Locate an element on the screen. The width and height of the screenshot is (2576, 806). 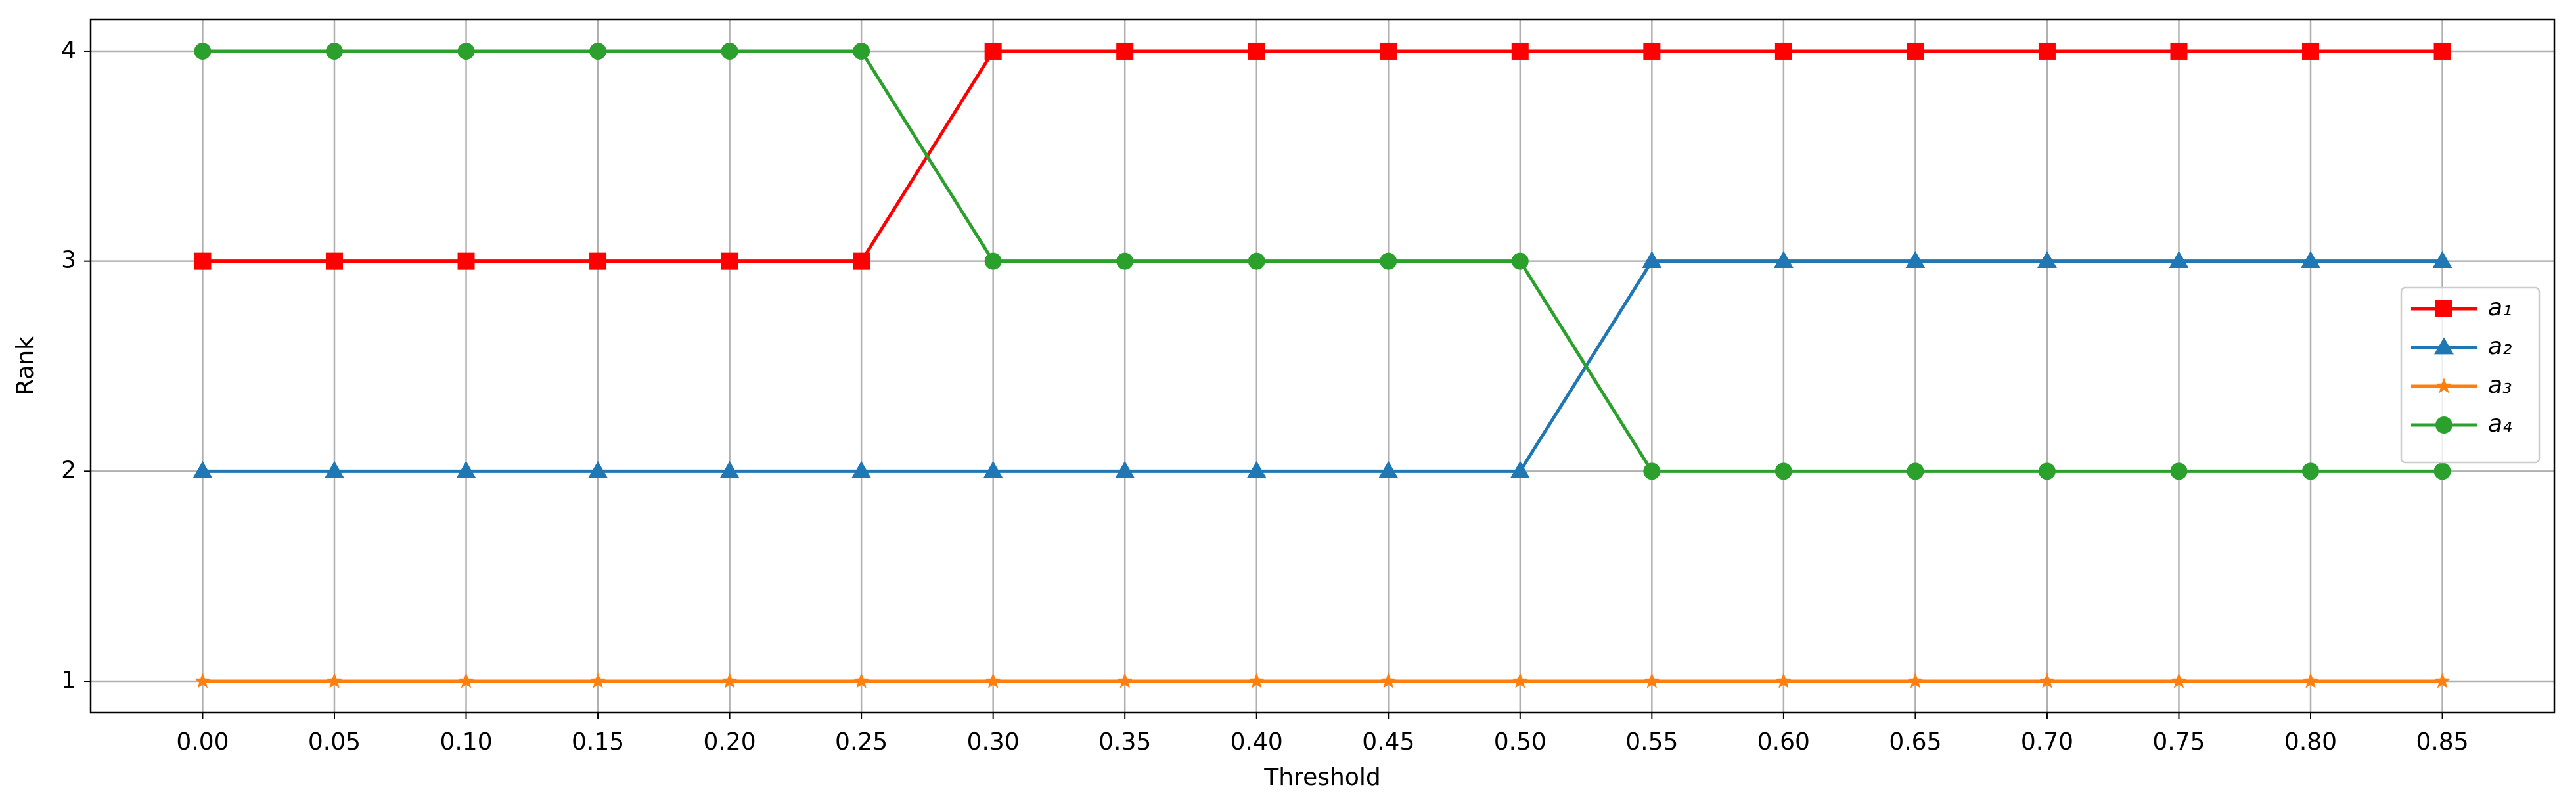
y-tick-label: 1 is located at coordinates (68, 680).